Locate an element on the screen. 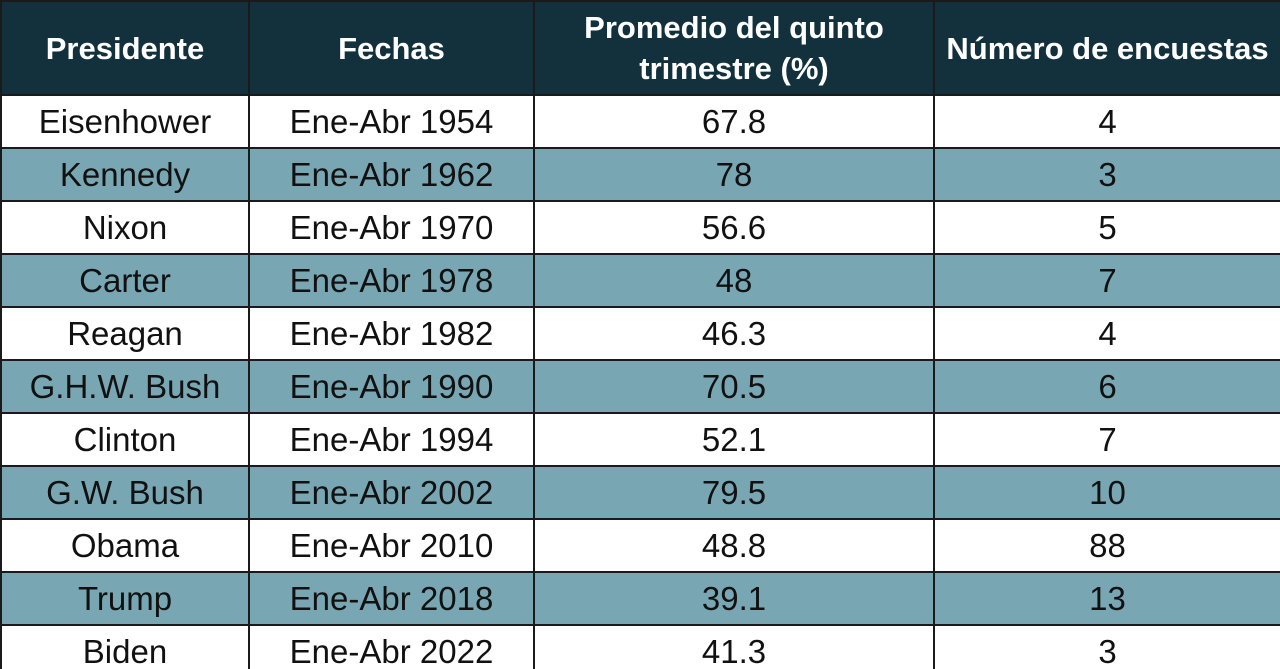 The height and width of the screenshot is (669, 1280). cell-fechas: Ene-Abr 2002 is located at coordinates (391, 492).